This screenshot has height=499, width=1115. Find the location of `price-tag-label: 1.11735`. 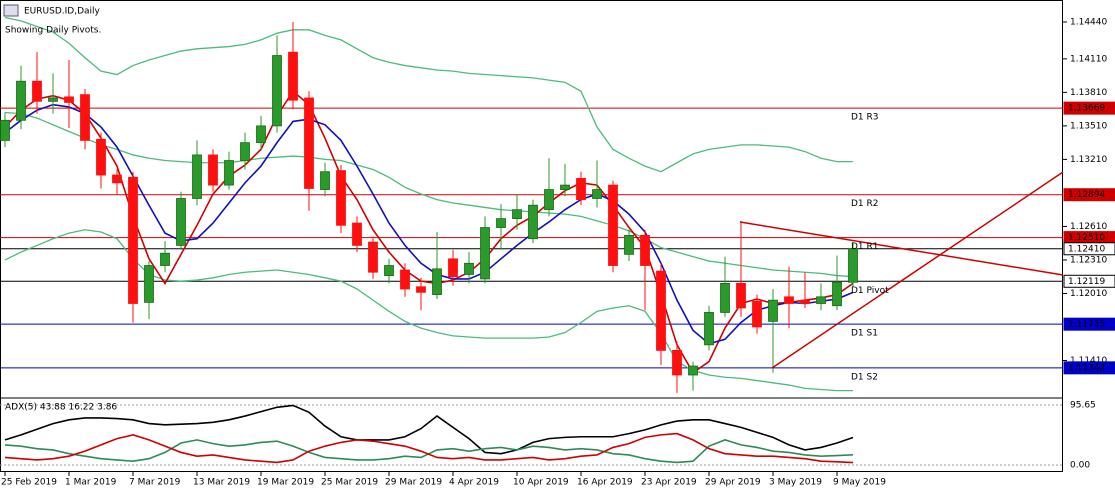

price-tag-label: 1.11735 is located at coordinates (1086, 325).